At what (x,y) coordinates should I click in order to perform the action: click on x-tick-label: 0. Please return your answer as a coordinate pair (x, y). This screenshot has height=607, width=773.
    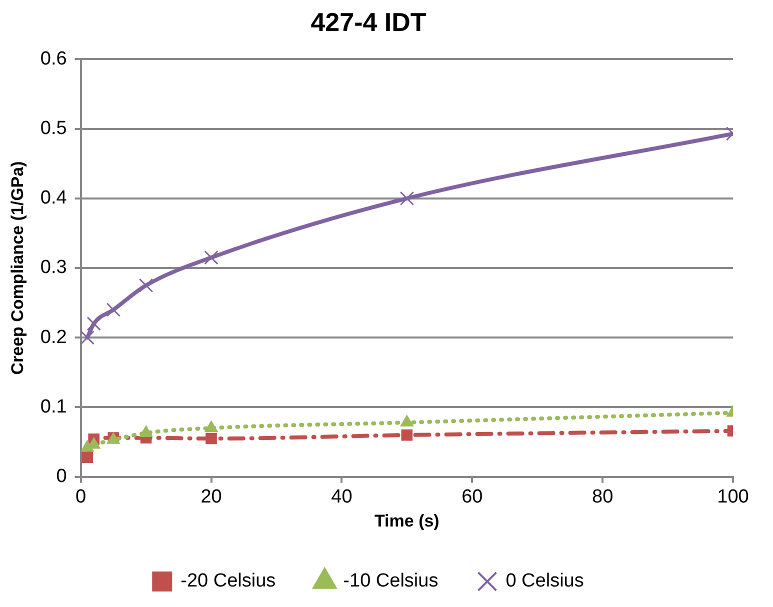
    Looking at the image, I should click on (81, 497).